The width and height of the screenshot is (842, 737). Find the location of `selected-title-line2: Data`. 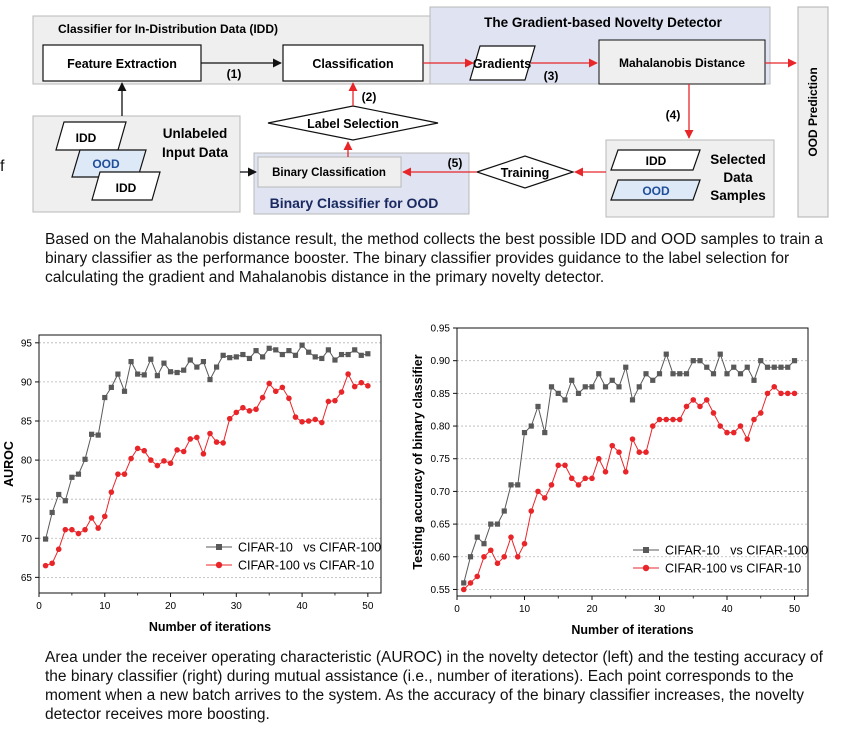

selected-title-line2: Data is located at coordinates (738, 177).